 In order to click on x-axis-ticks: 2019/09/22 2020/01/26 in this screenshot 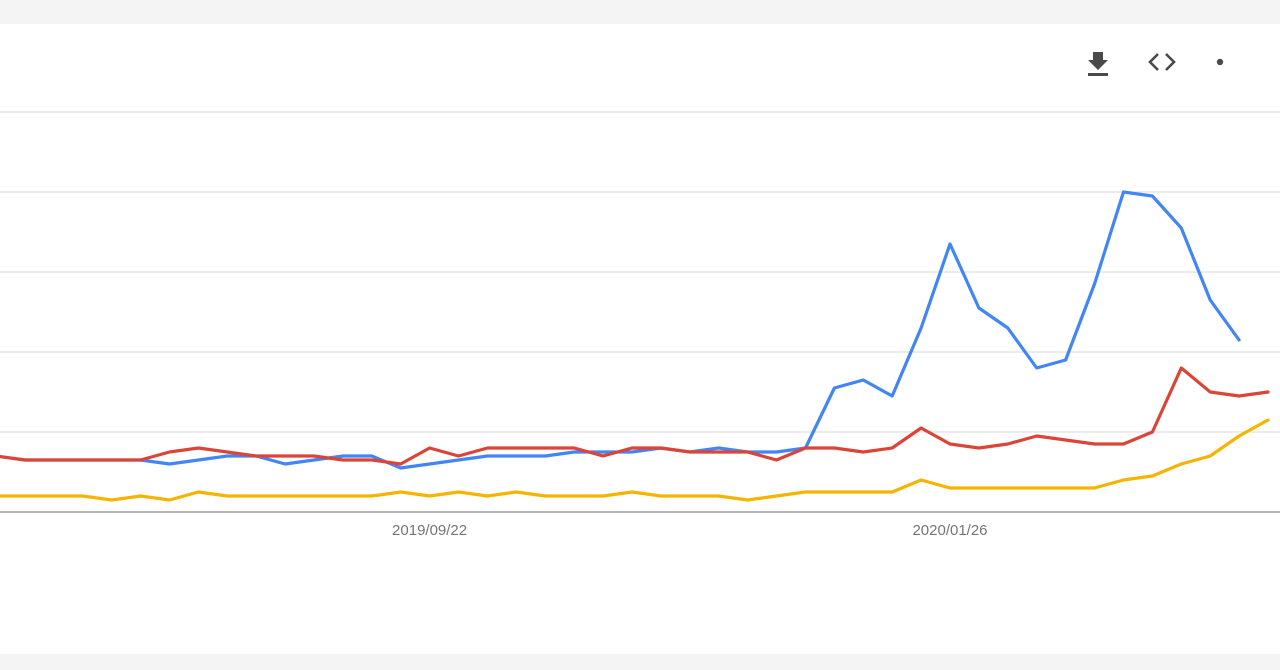, I will do `click(689, 530)`.